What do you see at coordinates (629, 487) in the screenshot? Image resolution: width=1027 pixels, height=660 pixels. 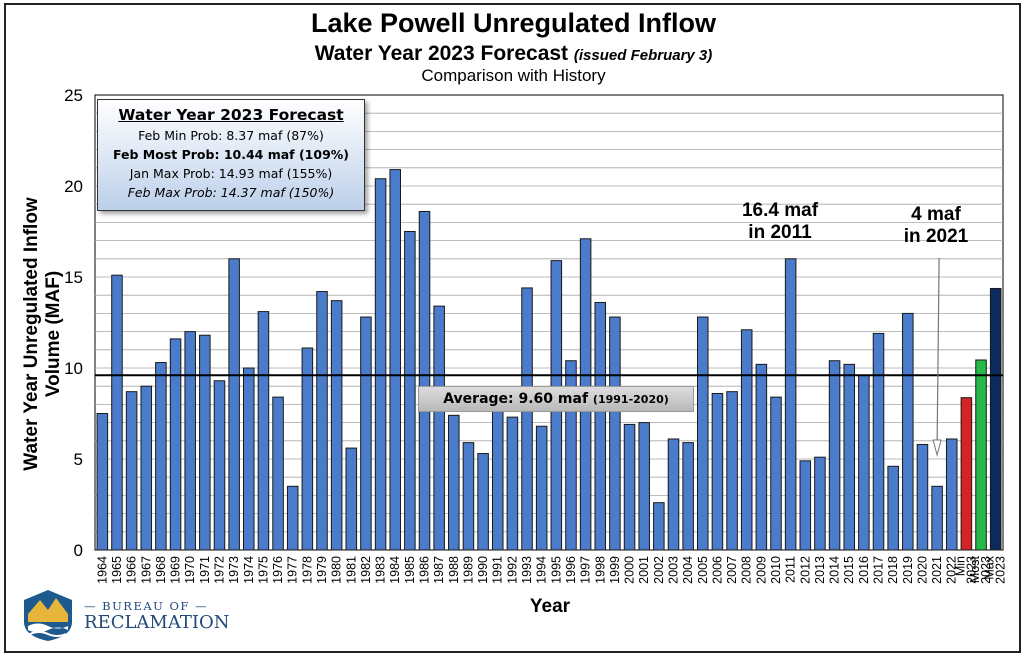 I see `bar-2000` at bounding box center [629, 487].